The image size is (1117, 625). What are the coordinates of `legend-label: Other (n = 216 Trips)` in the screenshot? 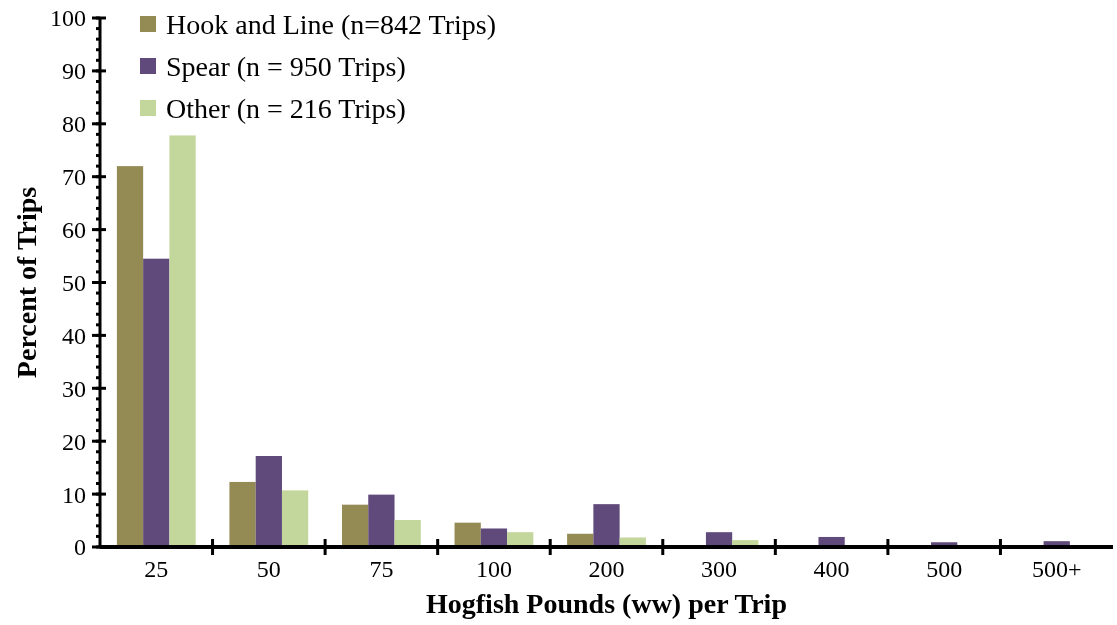 It's located at (286, 108).